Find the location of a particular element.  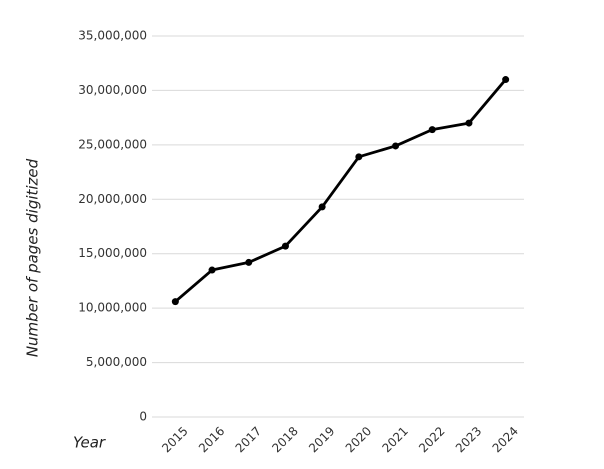

x-tick-label: 2023 is located at coordinates (468, 439).